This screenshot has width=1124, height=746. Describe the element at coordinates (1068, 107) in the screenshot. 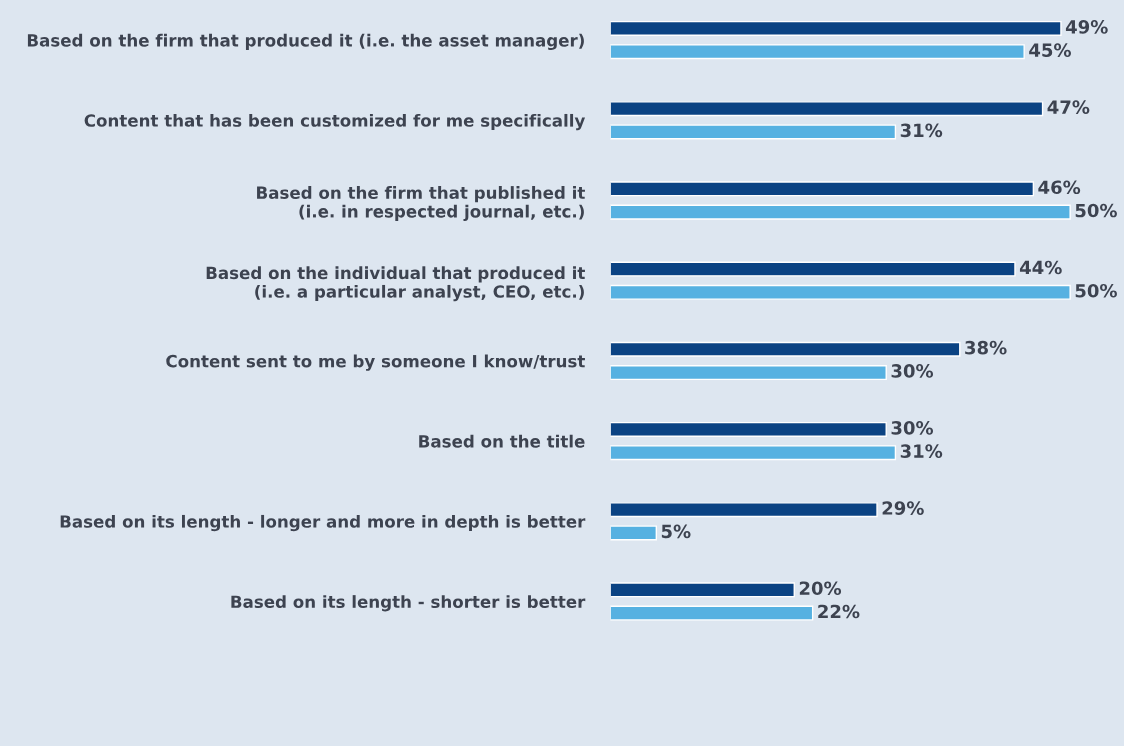

I see `data-label: 47%` at that location.